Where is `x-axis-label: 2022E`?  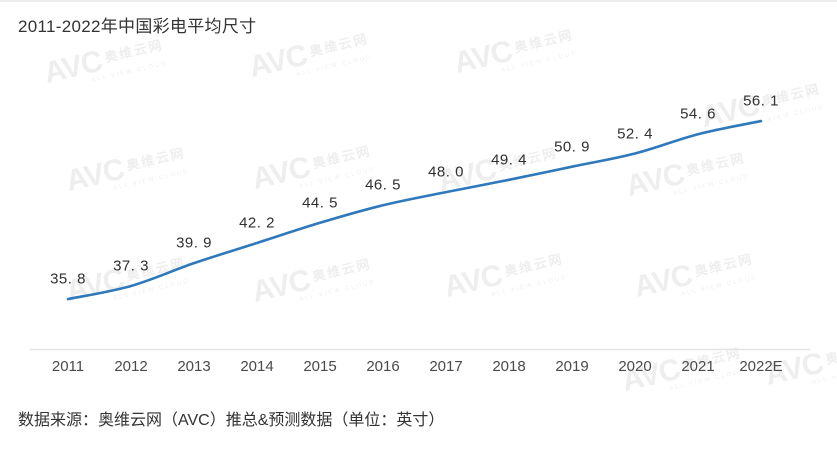
x-axis-label: 2022E is located at coordinates (761, 366).